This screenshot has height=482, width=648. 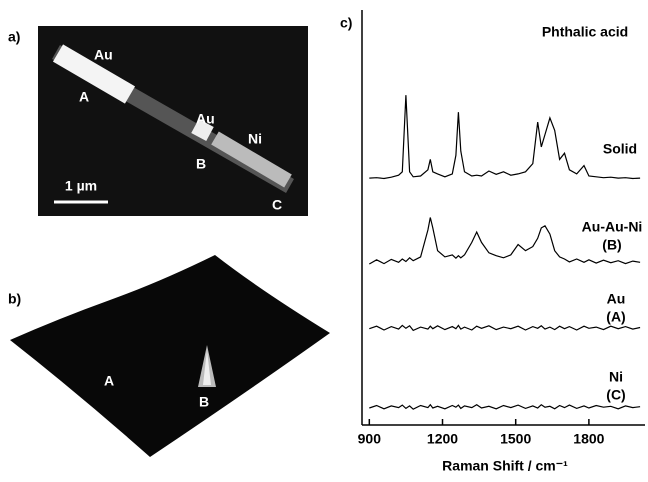 What do you see at coordinates (207, 367) in the screenshot?
I see `peak-highlight` at bounding box center [207, 367].